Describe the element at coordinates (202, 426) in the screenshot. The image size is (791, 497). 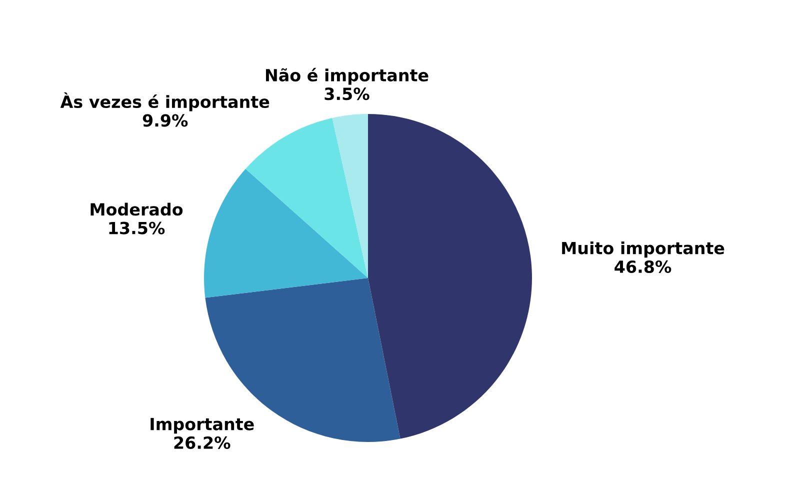
I see `slice-label: Importante` at that location.